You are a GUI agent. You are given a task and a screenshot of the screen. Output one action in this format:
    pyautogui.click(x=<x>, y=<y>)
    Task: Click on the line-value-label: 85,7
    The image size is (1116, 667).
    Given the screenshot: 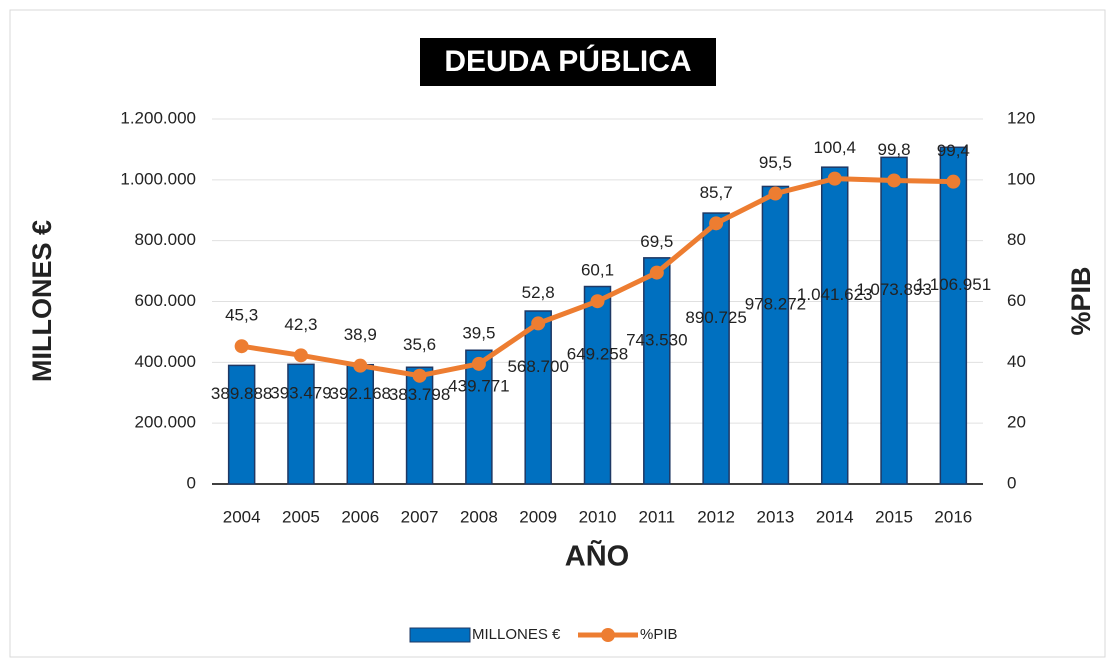 What is the action you would take?
    pyautogui.click(x=716, y=192)
    